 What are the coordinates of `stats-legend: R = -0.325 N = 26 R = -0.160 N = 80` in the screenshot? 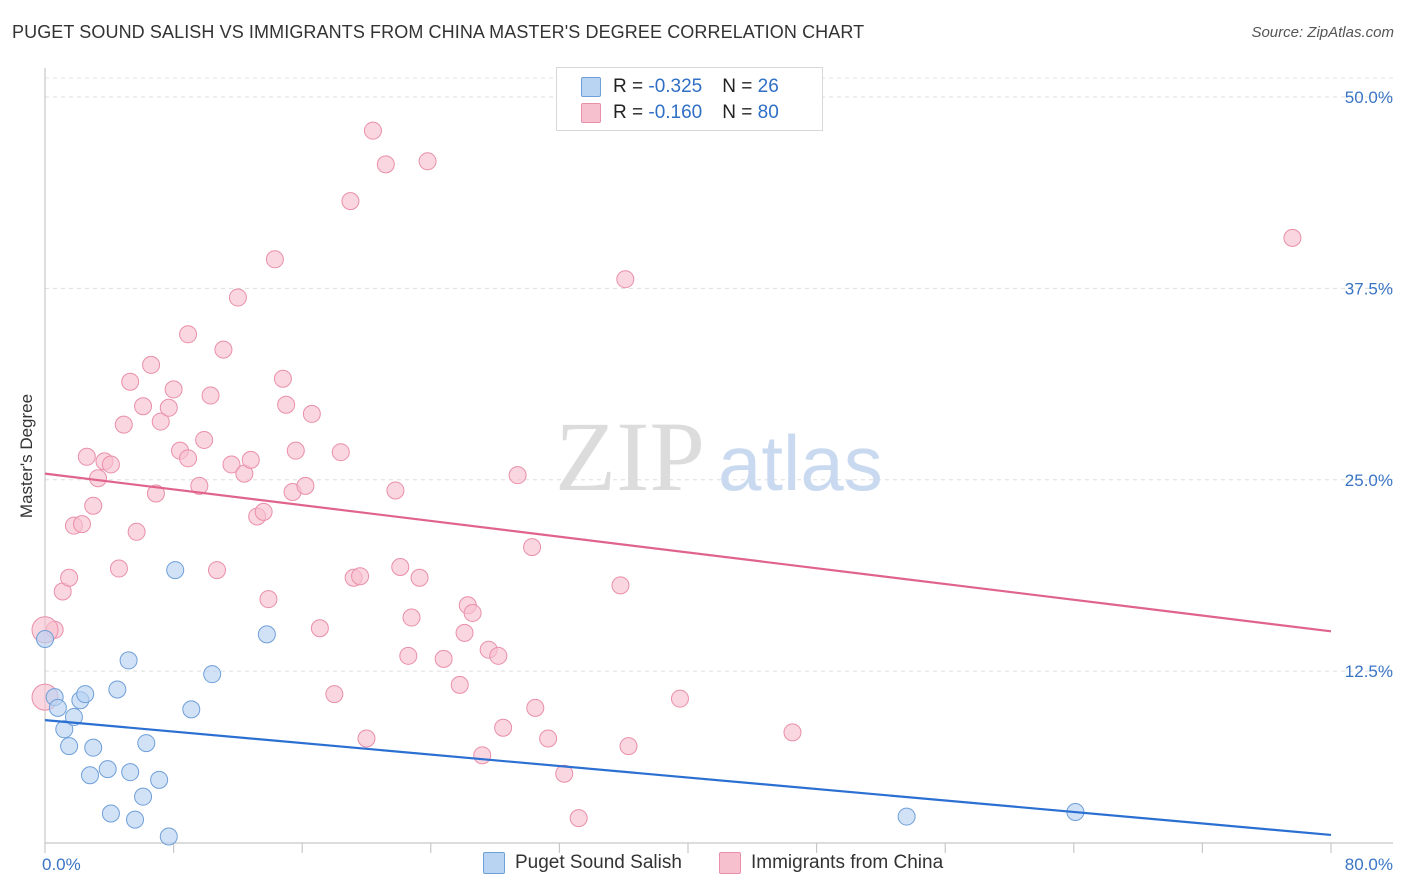 It's located at (689, 99).